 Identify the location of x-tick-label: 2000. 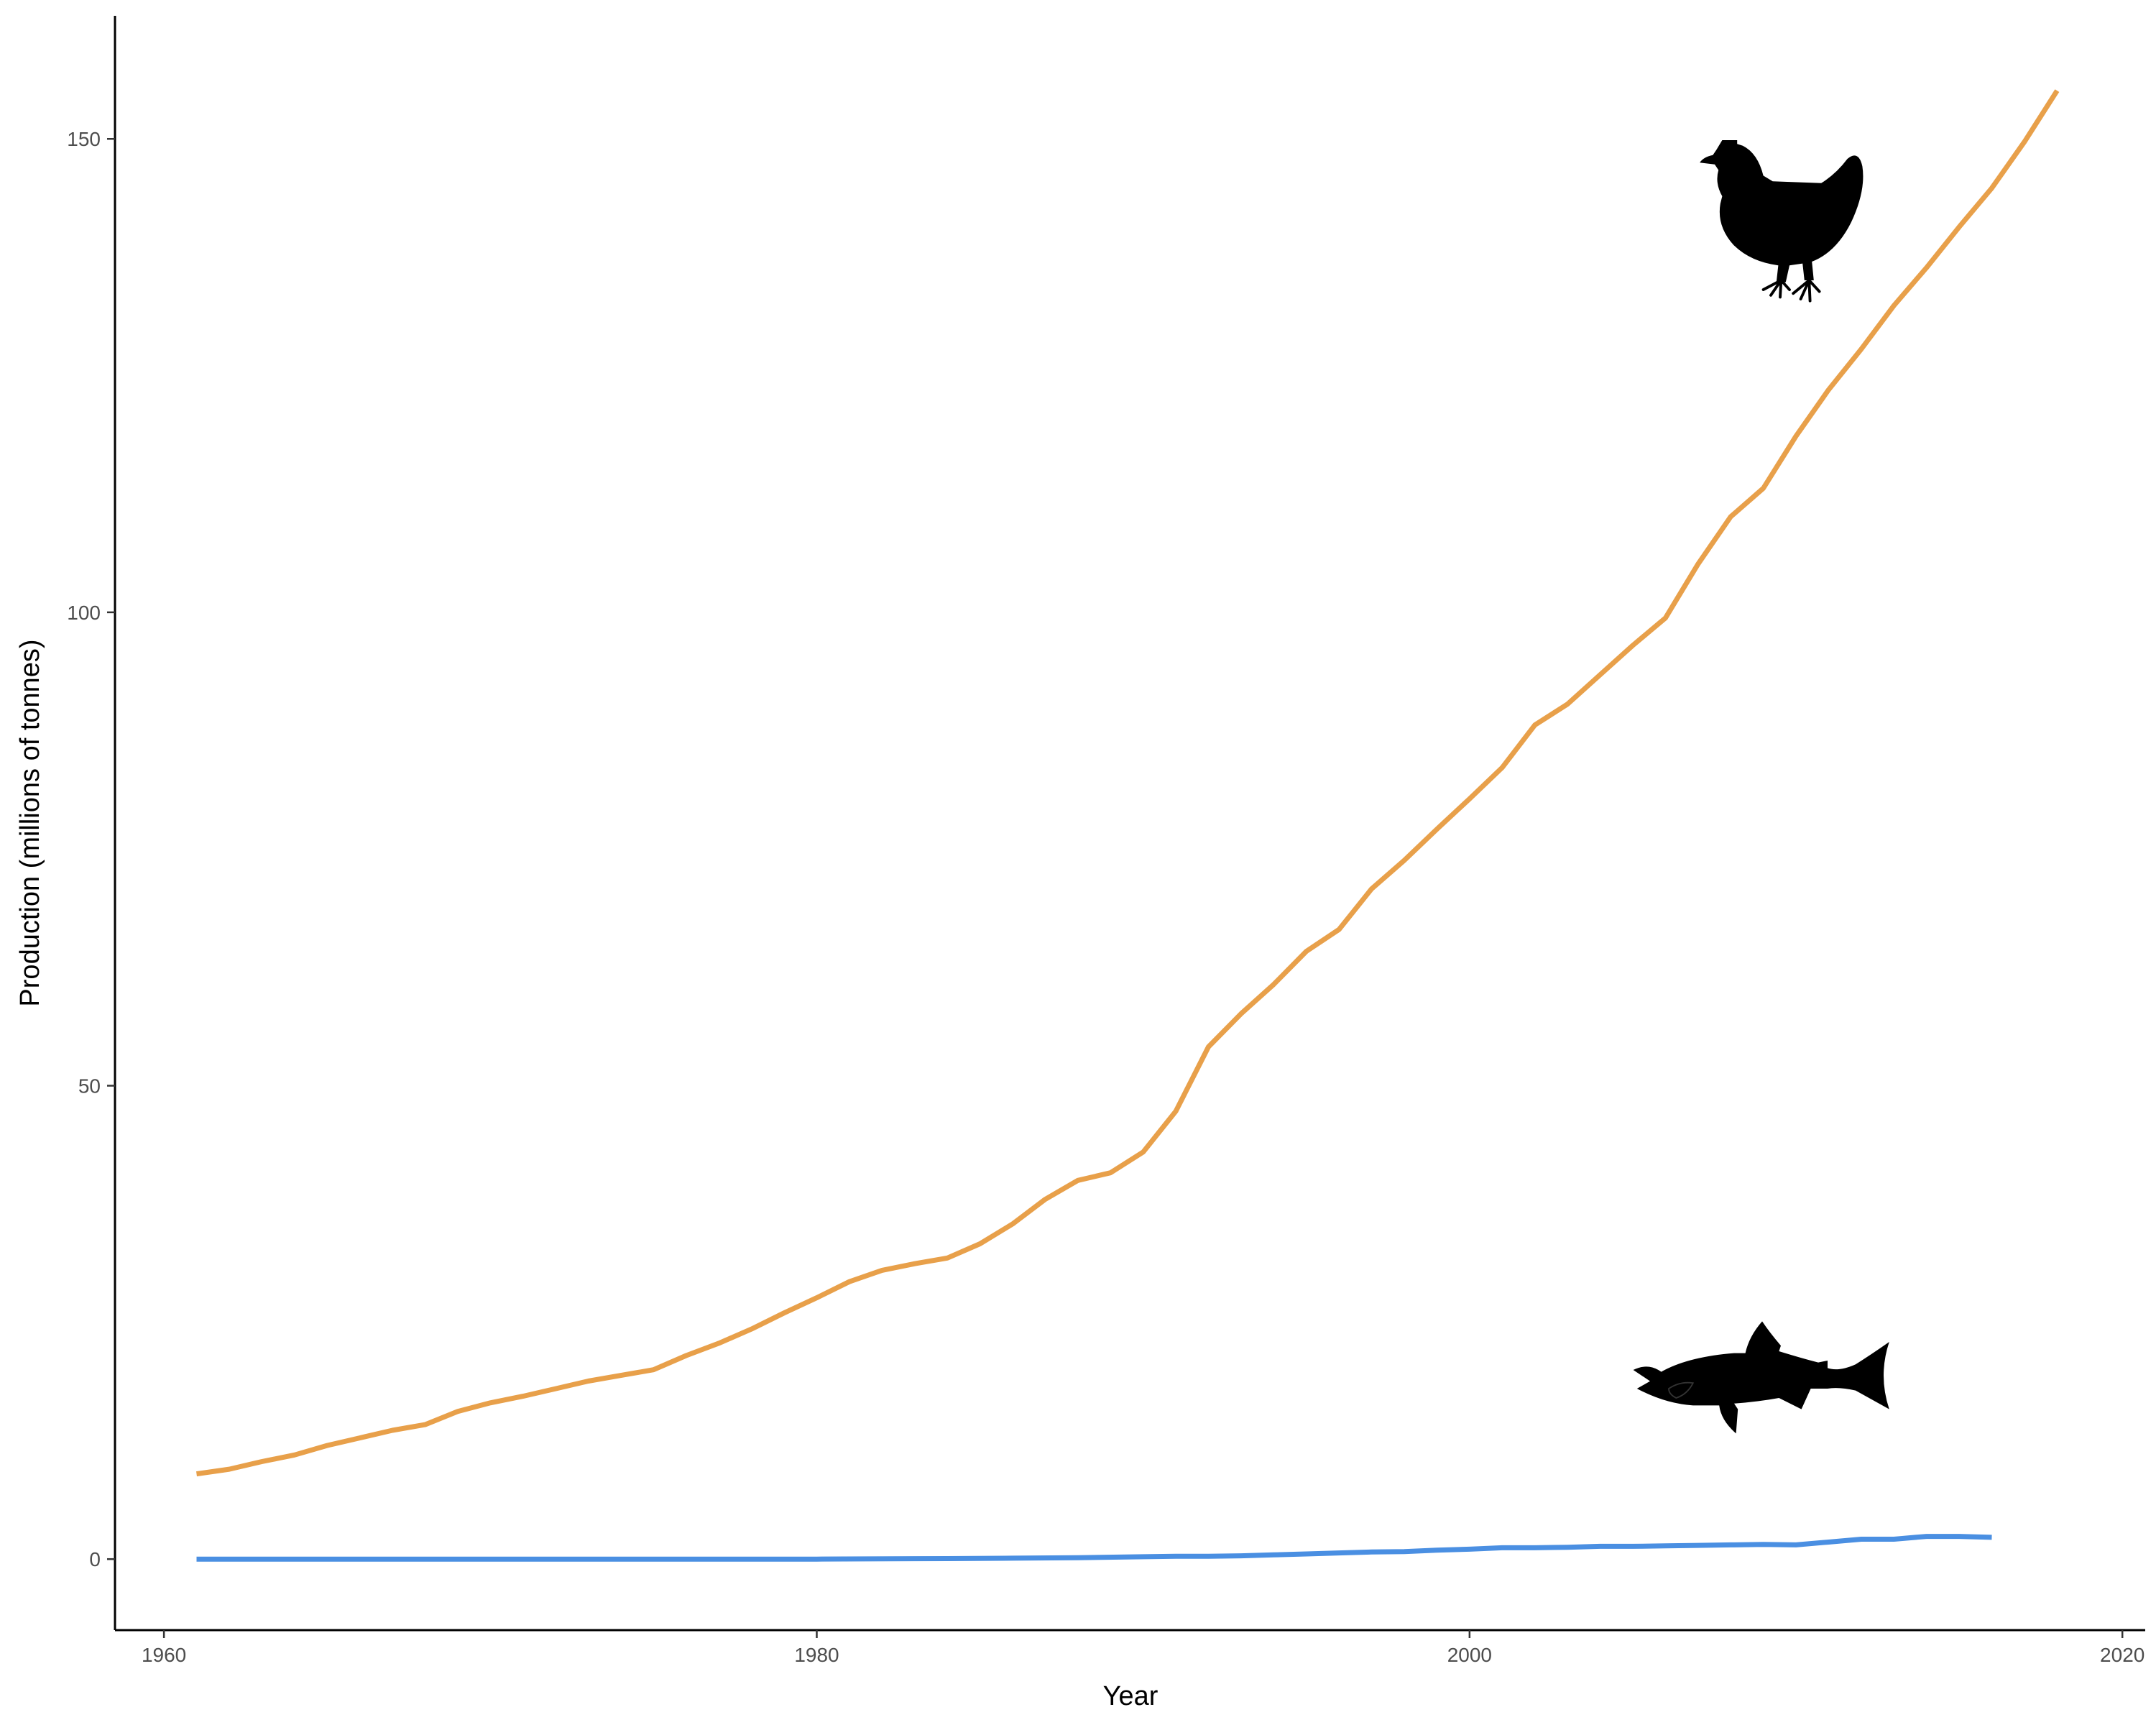
(1469, 1655).